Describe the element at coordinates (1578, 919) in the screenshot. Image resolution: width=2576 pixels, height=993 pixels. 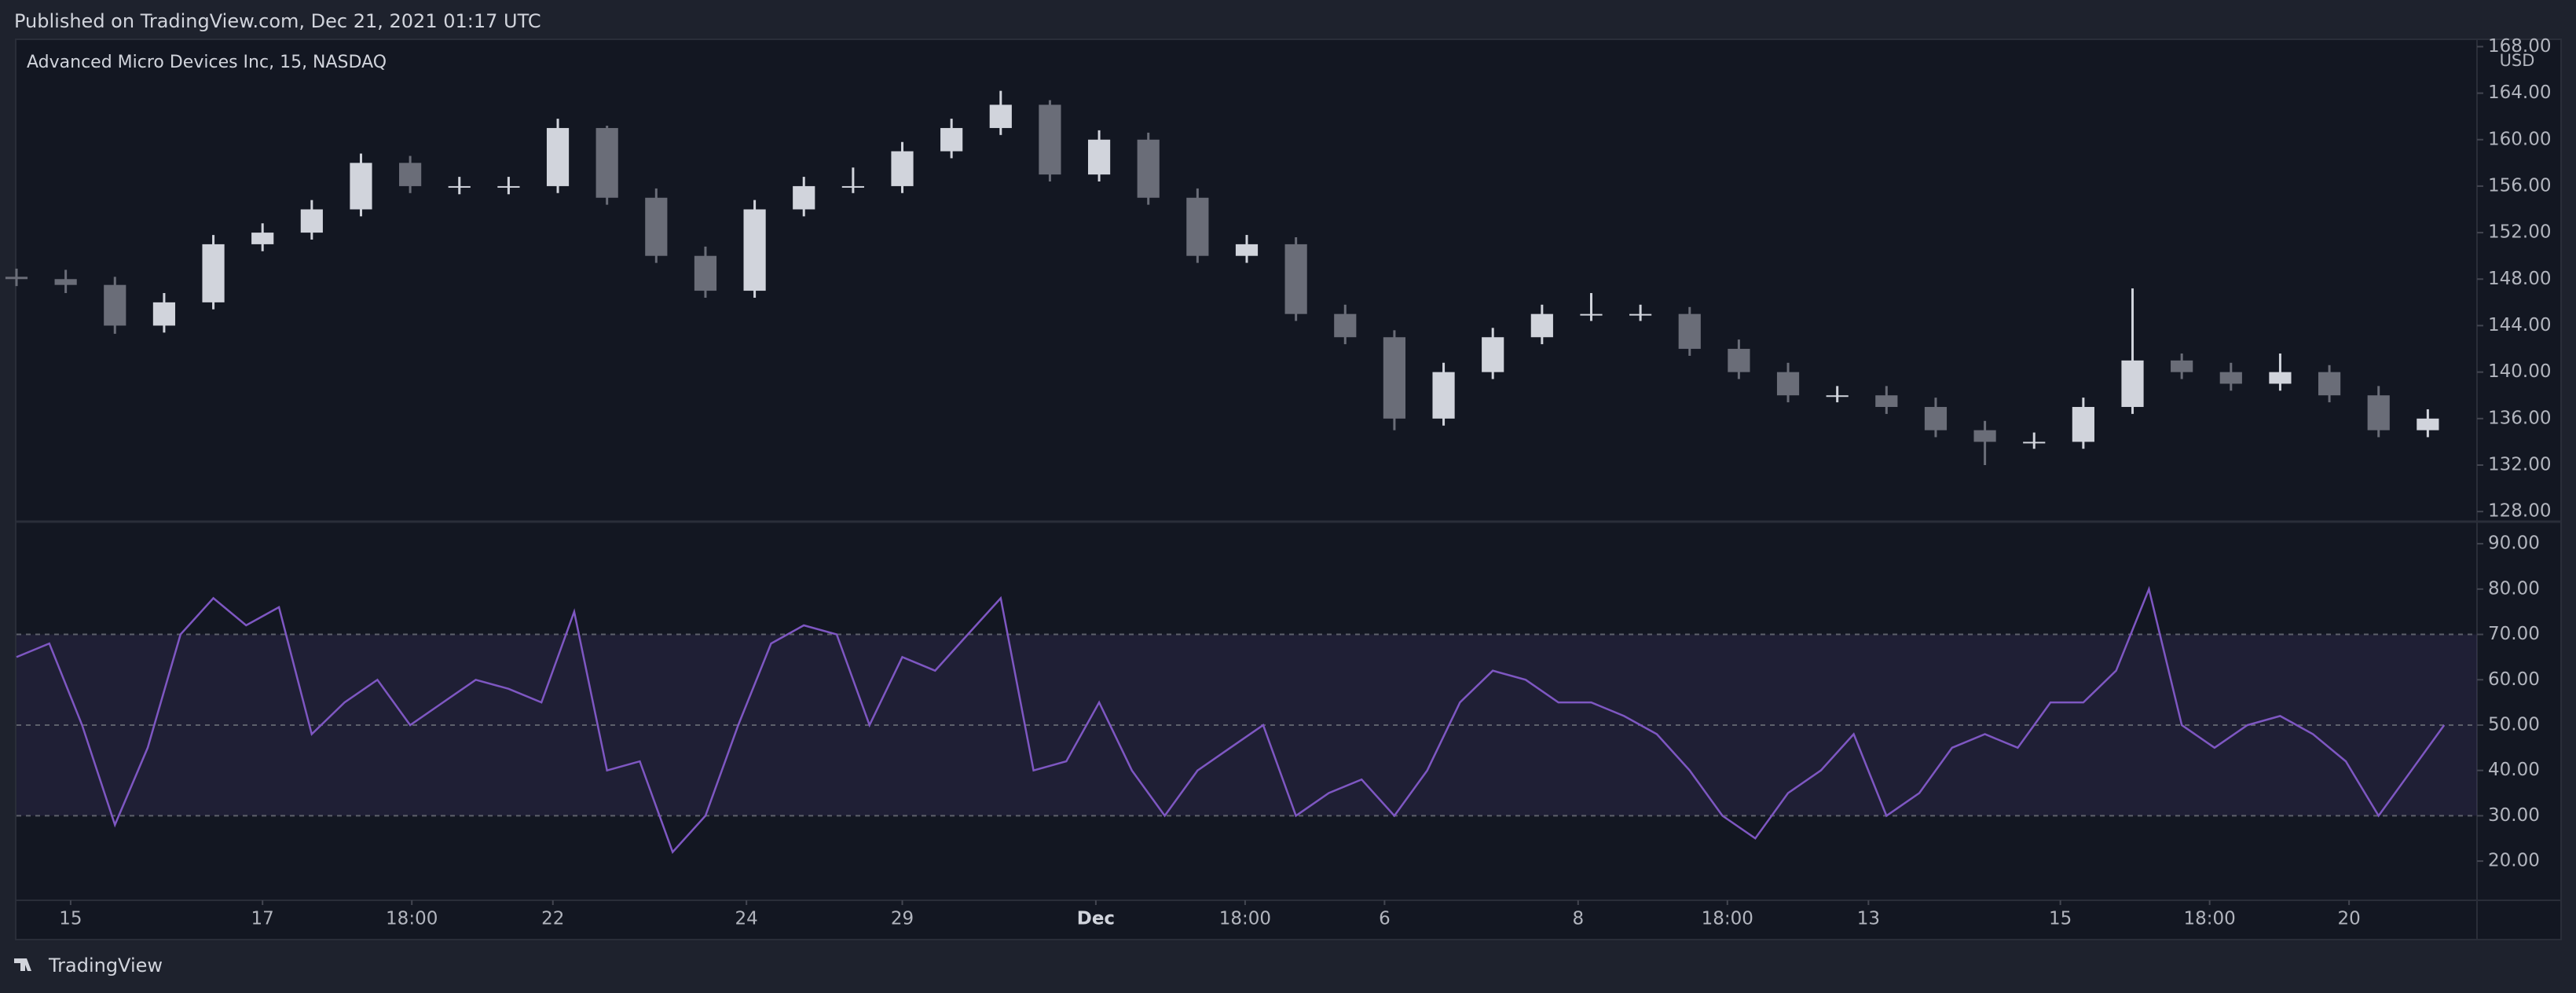
I see `x-tick-label: 8` at that location.